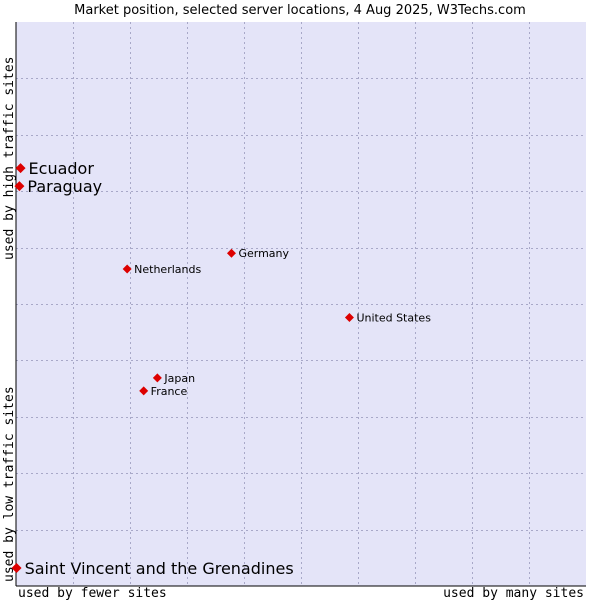 The image size is (600, 600). What do you see at coordinates (169, 391) in the screenshot?
I see `data-point-label: France` at bounding box center [169, 391].